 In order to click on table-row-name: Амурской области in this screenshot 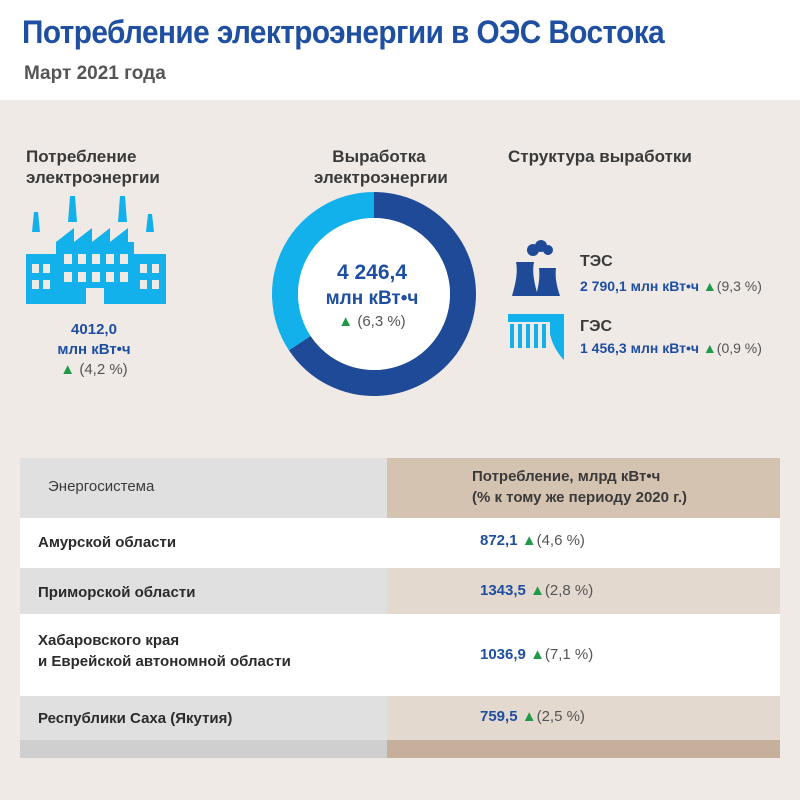, I will do `click(107, 542)`.